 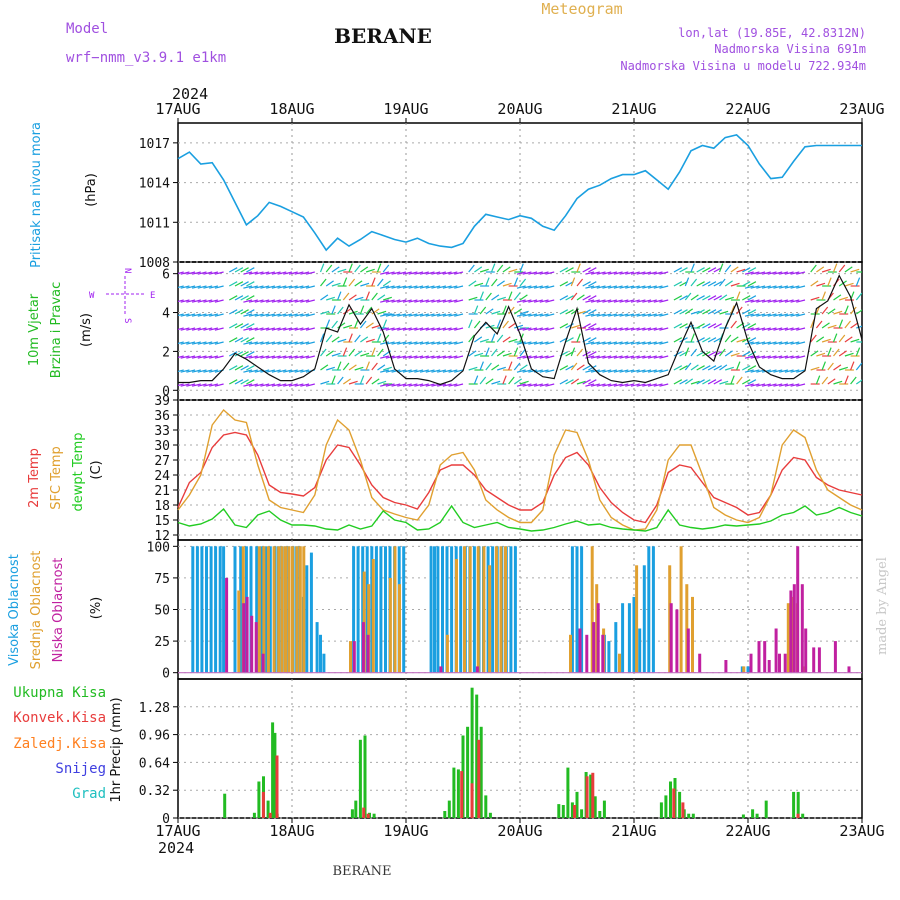 What do you see at coordinates (162, 642) in the screenshot?
I see `clouds-ytick-label: 25` at bounding box center [162, 642].